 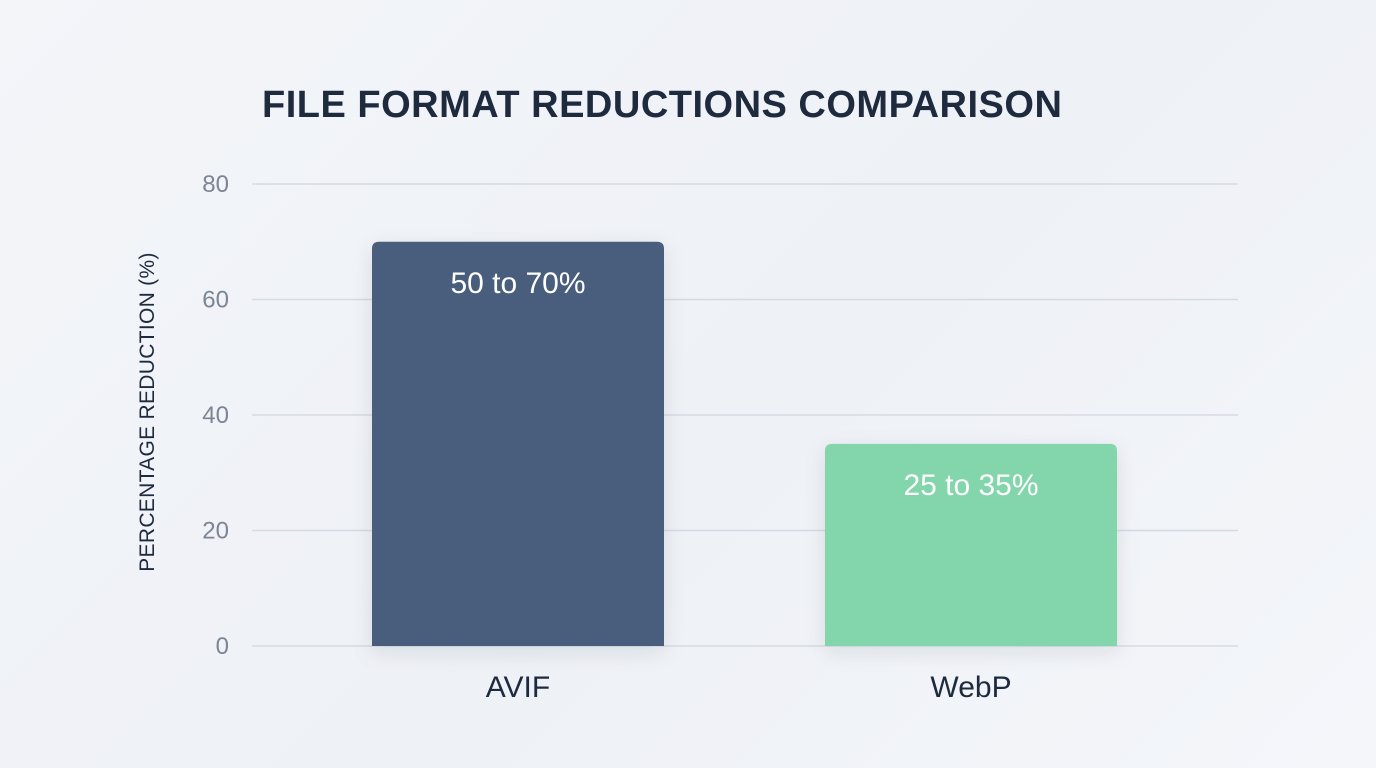 I want to click on y-axis-ticks: 0 20 40 60 80, so click(x=215, y=415).